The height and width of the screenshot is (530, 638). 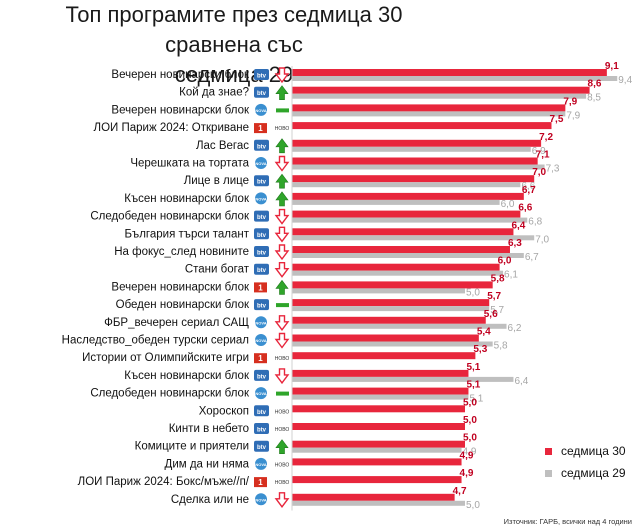 What do you see at coordinates (539, 151) in the screenshot?
I see `value-label-week29: 6,9` at bounding box center [539, 151].